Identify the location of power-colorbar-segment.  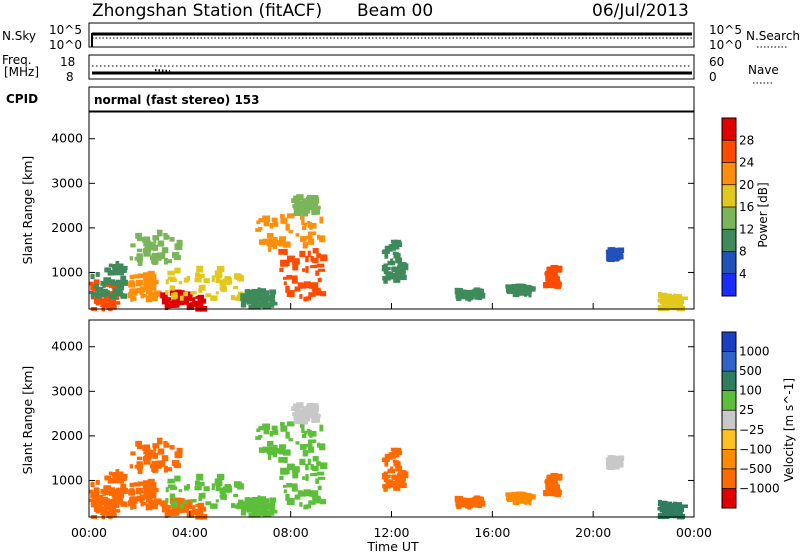
(729, 218).